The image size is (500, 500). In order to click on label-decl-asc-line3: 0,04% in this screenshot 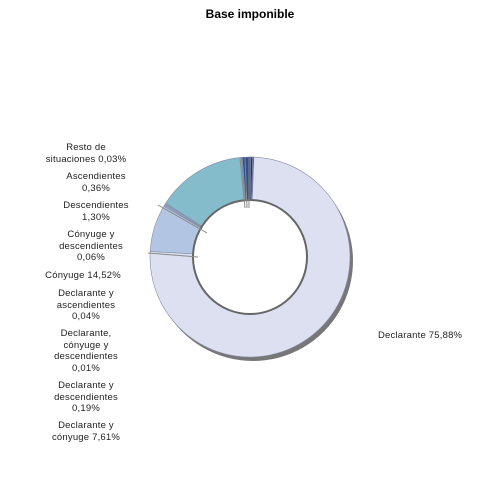, I will do `click(86, 316)`.